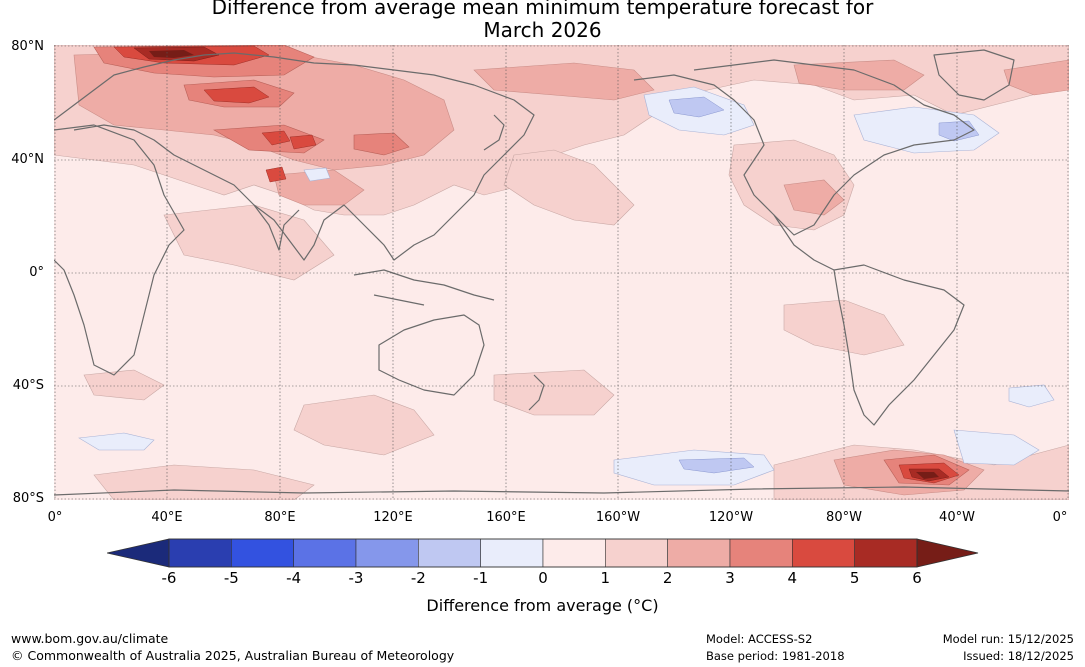 This screenshot has width=1085, height=667. What do you see at coordinates (55, 517) in the screenshot?
I see `lon-label-0-west: 0°` at bounding box center [55, 517].